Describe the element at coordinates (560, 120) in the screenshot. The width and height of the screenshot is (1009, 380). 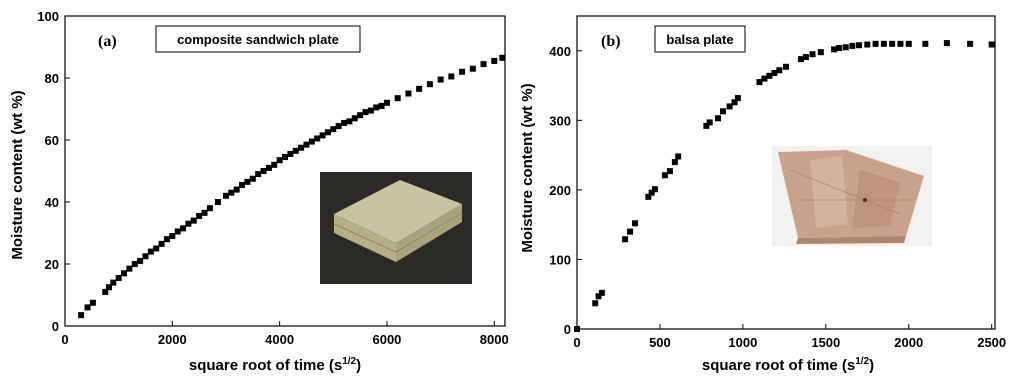
I see `panel-b-y-tick-label: 300` at that location.